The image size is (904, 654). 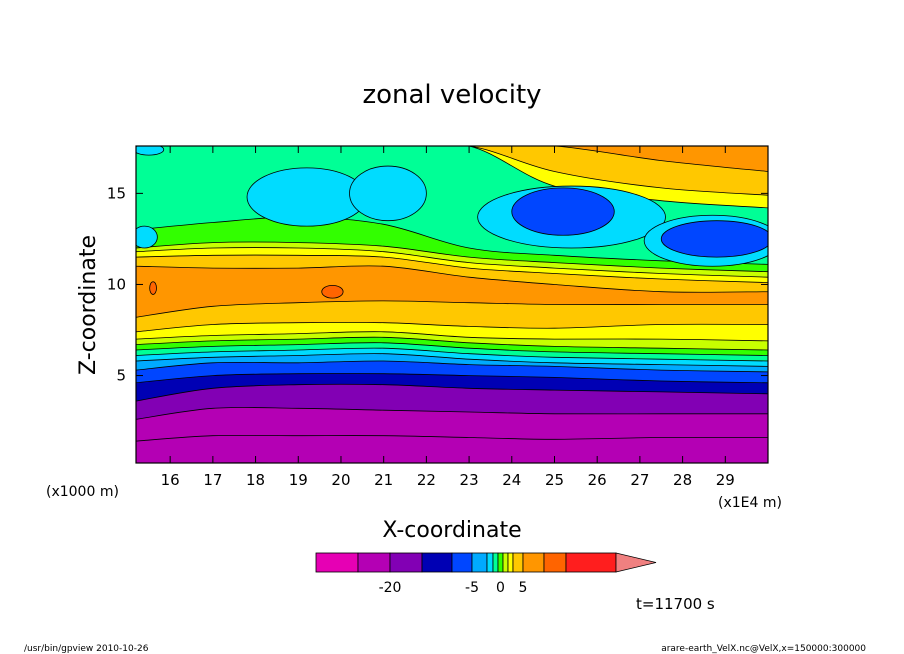 What do you see at coordinates (383, 480) in the screenshot?
I see `x-tick-label: 21` at bounding box center [383, 480].